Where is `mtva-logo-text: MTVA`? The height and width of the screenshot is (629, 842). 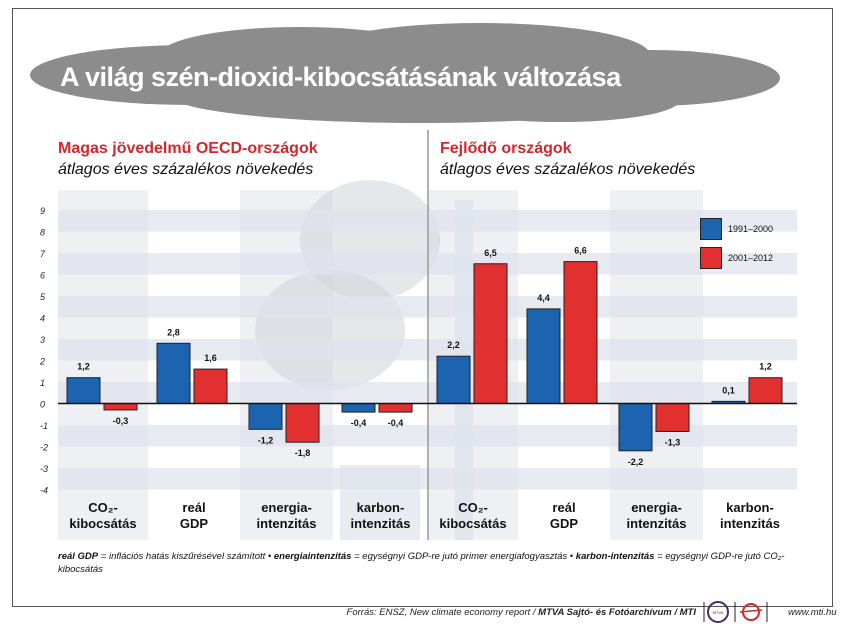
mtva-logo-text: MTVA is located at coordinates (718, 612).